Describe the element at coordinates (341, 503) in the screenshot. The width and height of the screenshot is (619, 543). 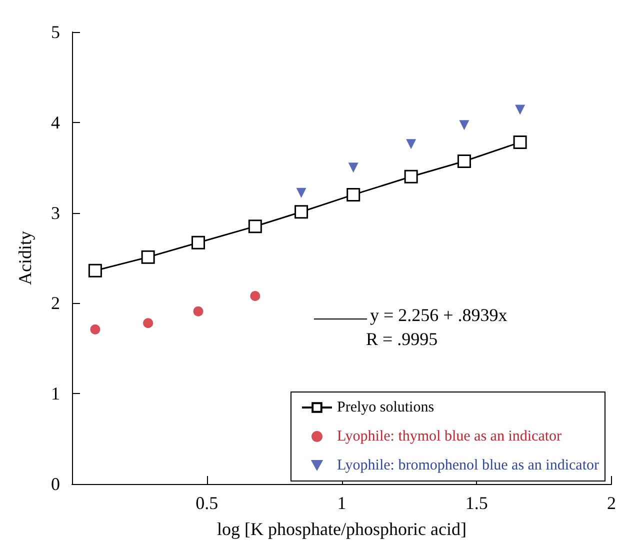
I see `x-tick-label: 1` at that location.